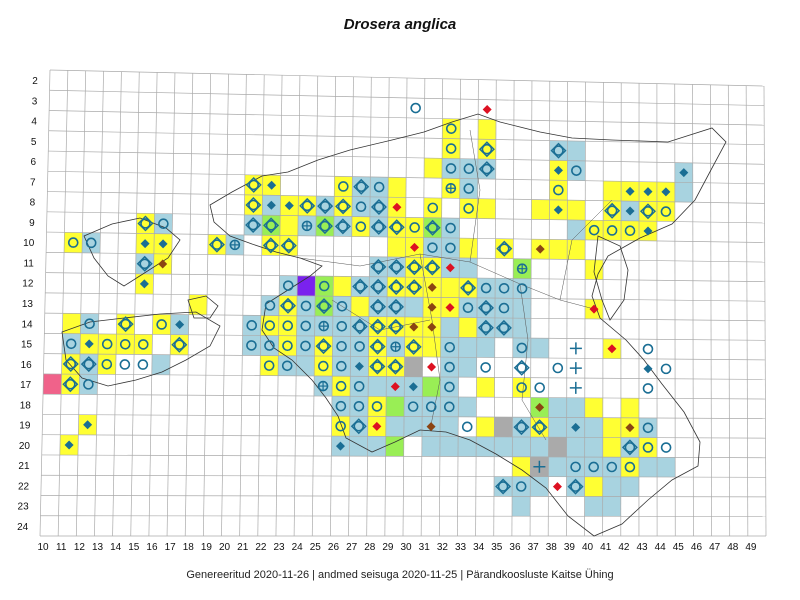 The image size is (800, 600). What do you see at coordinates (134, 547) in the screenshot?
I see `column-label: 15` at bounding box center [134, 547].